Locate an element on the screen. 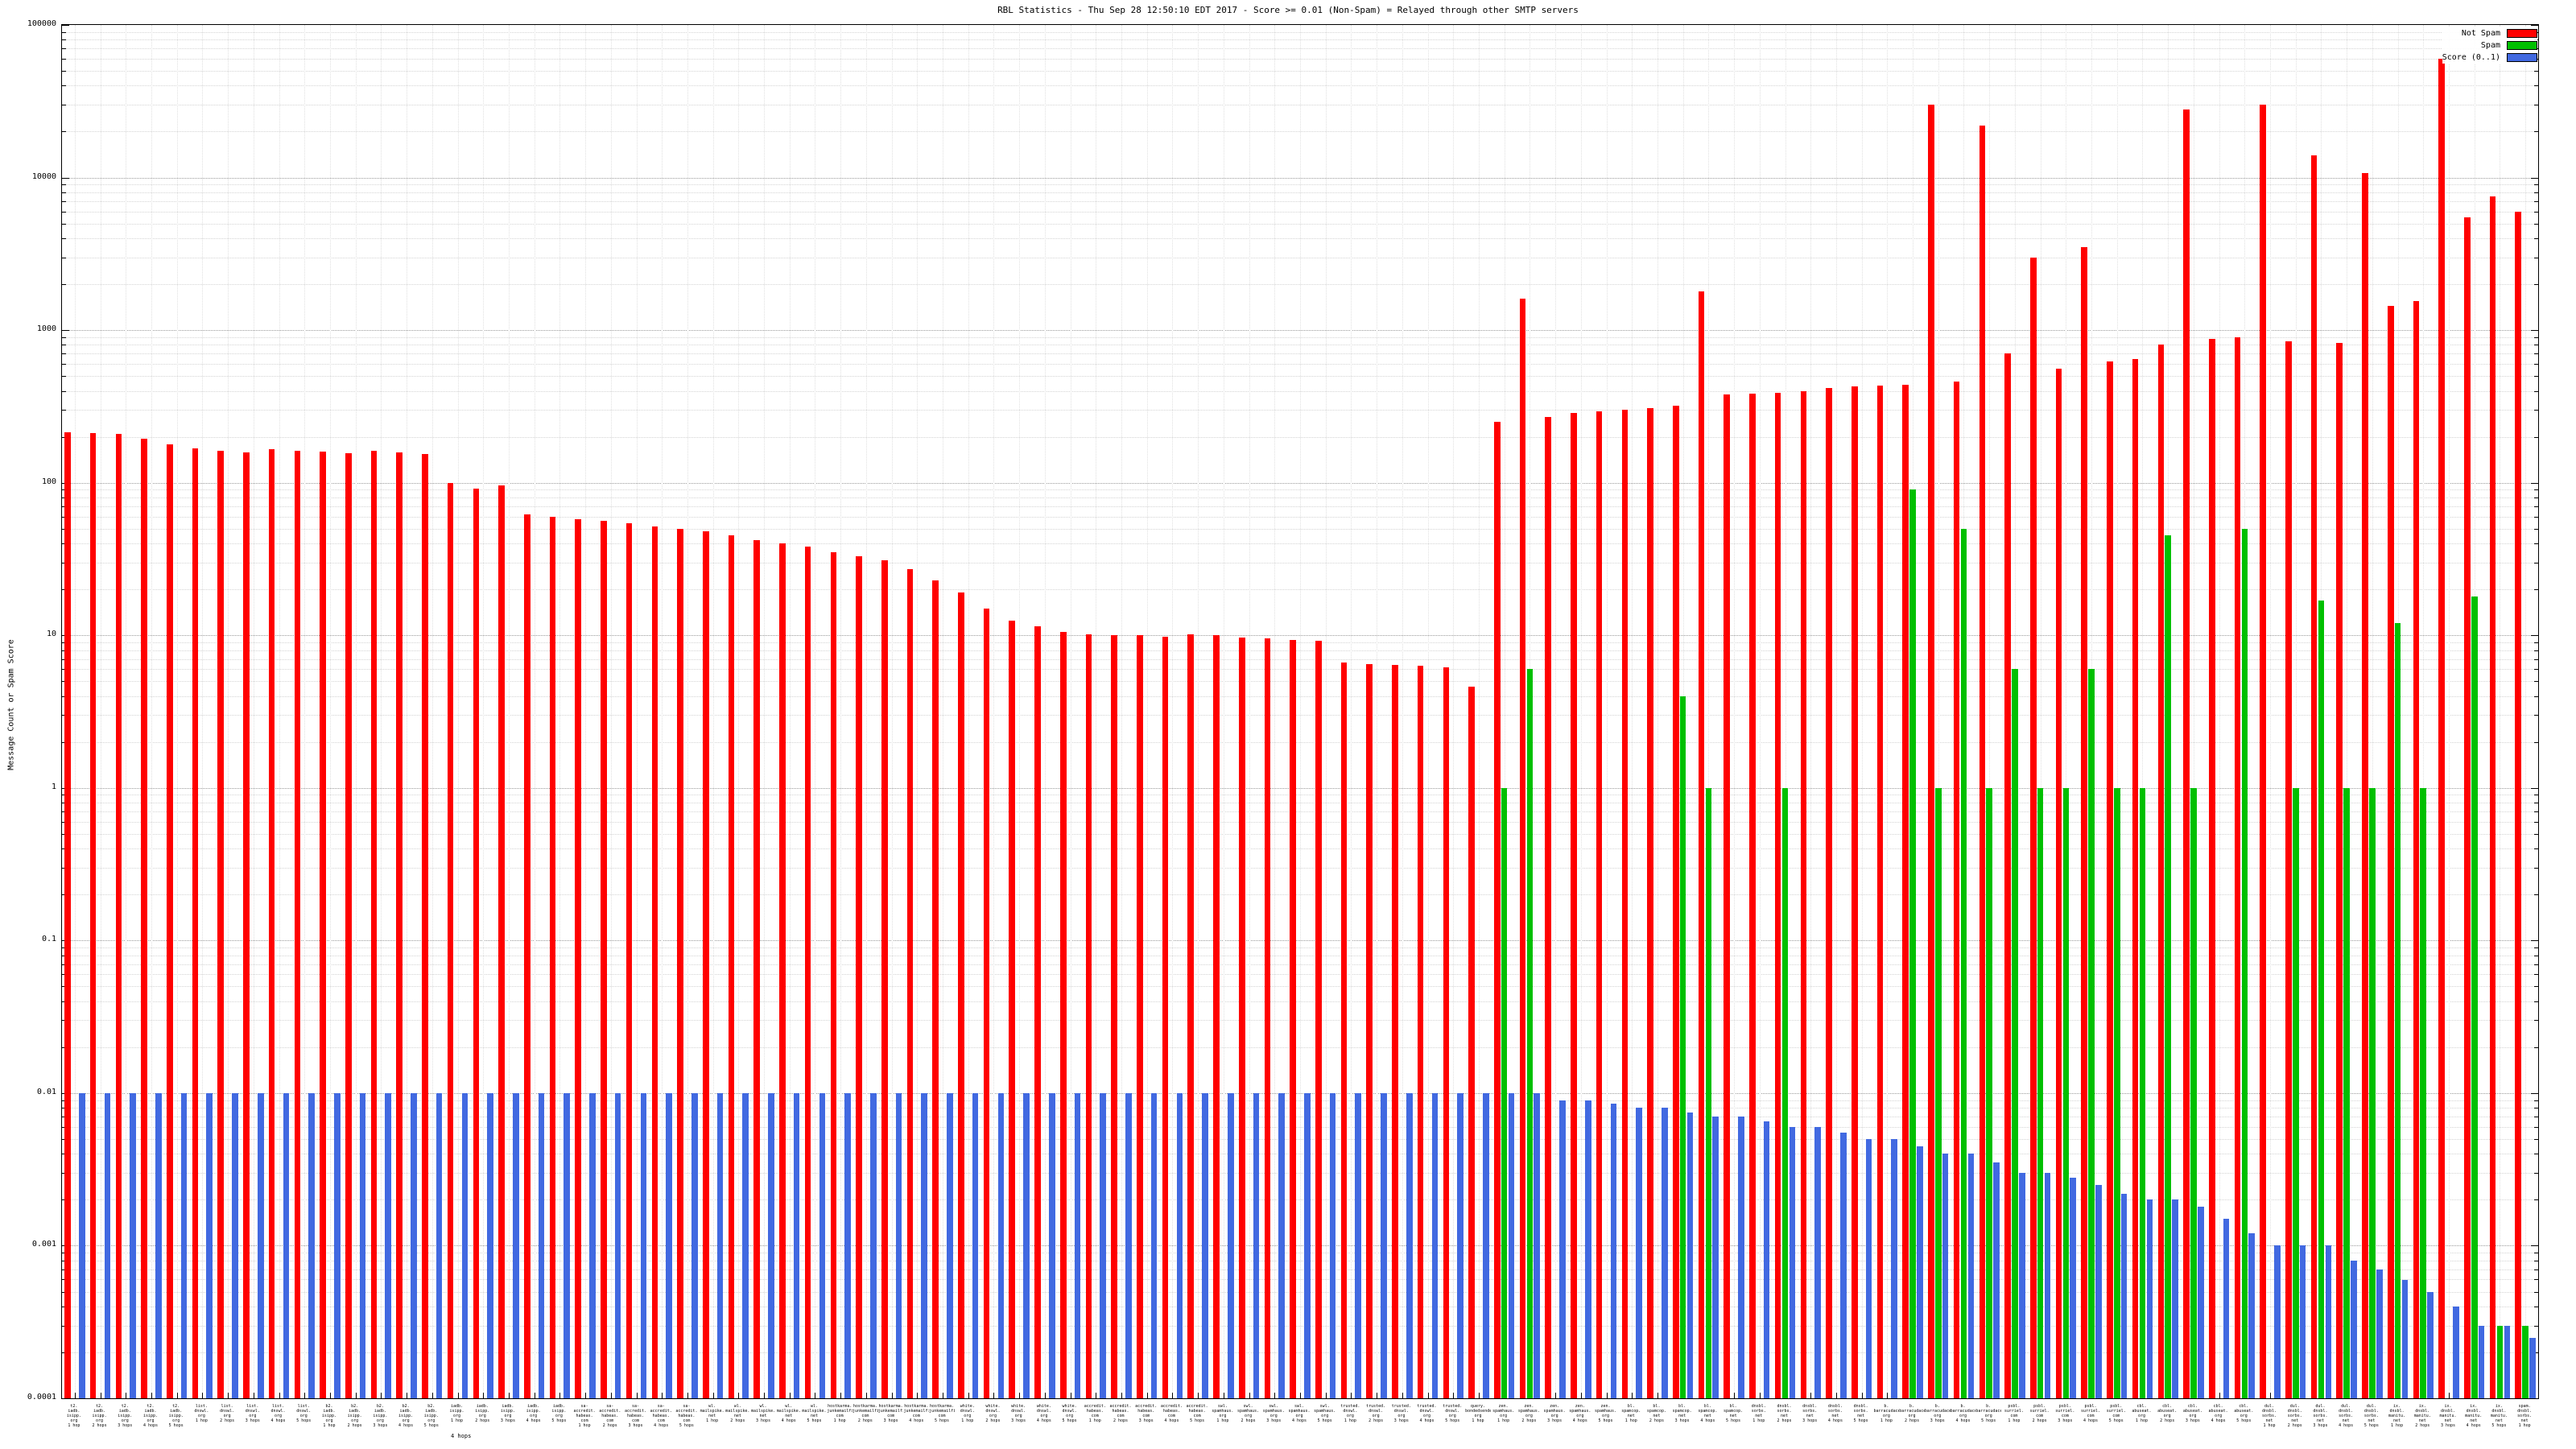 The image size is (2576, 1449). x-category-label: dnsbl. sorbs. net 1 hop is located at coordinates (1758, 1413).